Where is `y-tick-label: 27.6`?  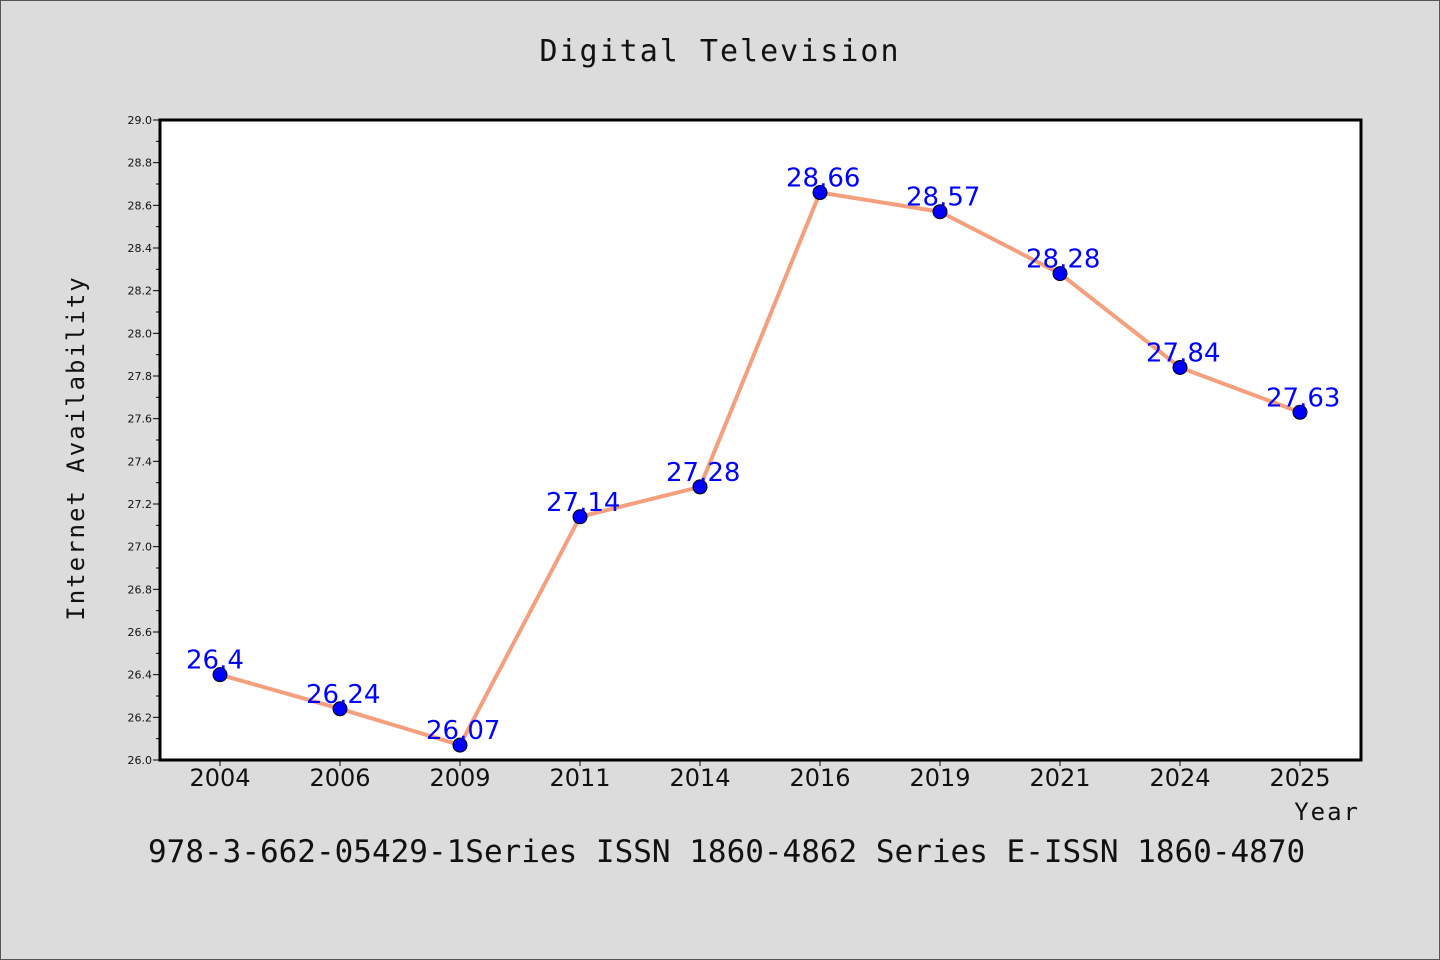 y-tick-label: 27.6 is located at coordinates (140, 419).